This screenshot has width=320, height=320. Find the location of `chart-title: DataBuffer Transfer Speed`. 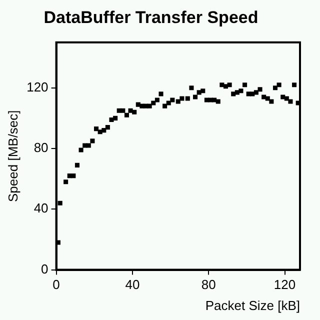

chart-title: DataBuffer Transfer Speed is located at coordinates (151, 17).